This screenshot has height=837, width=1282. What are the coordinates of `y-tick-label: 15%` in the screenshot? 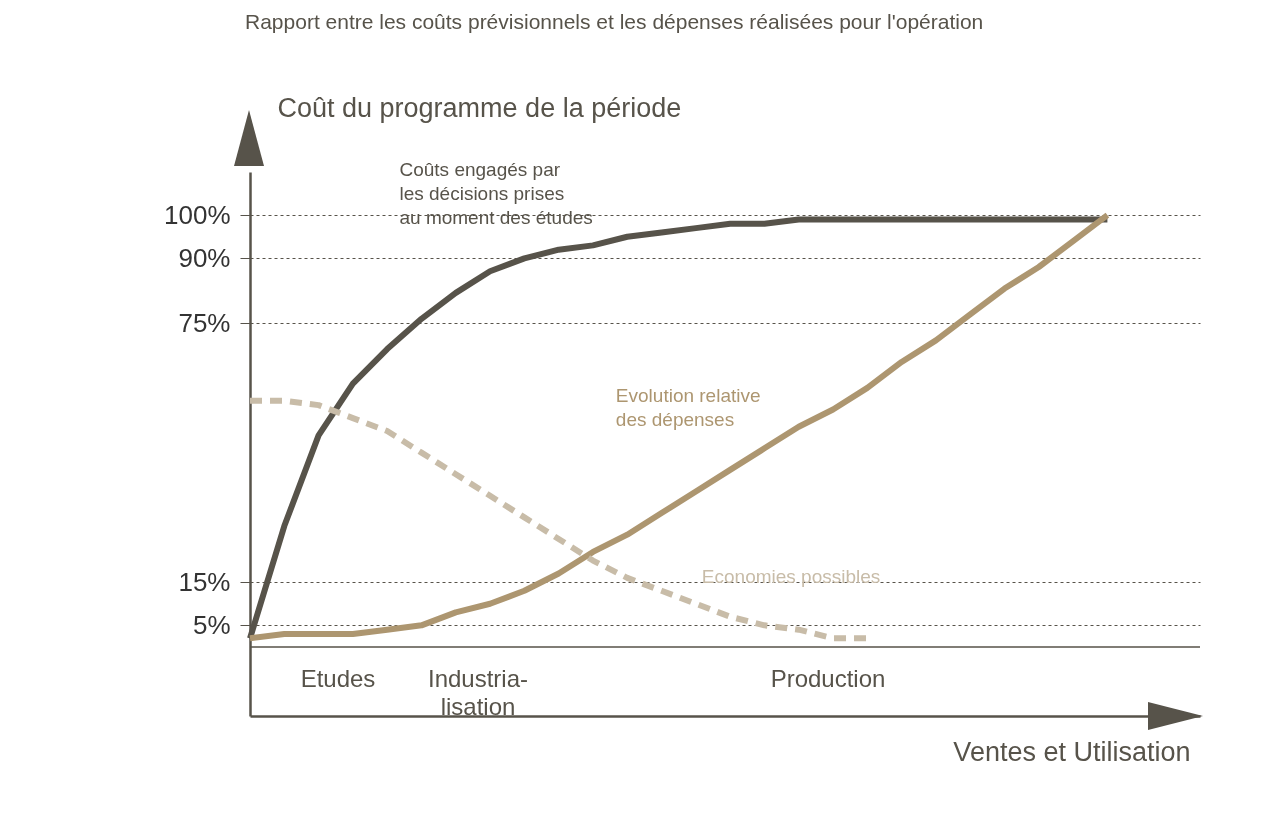 It's located at (204, 581).